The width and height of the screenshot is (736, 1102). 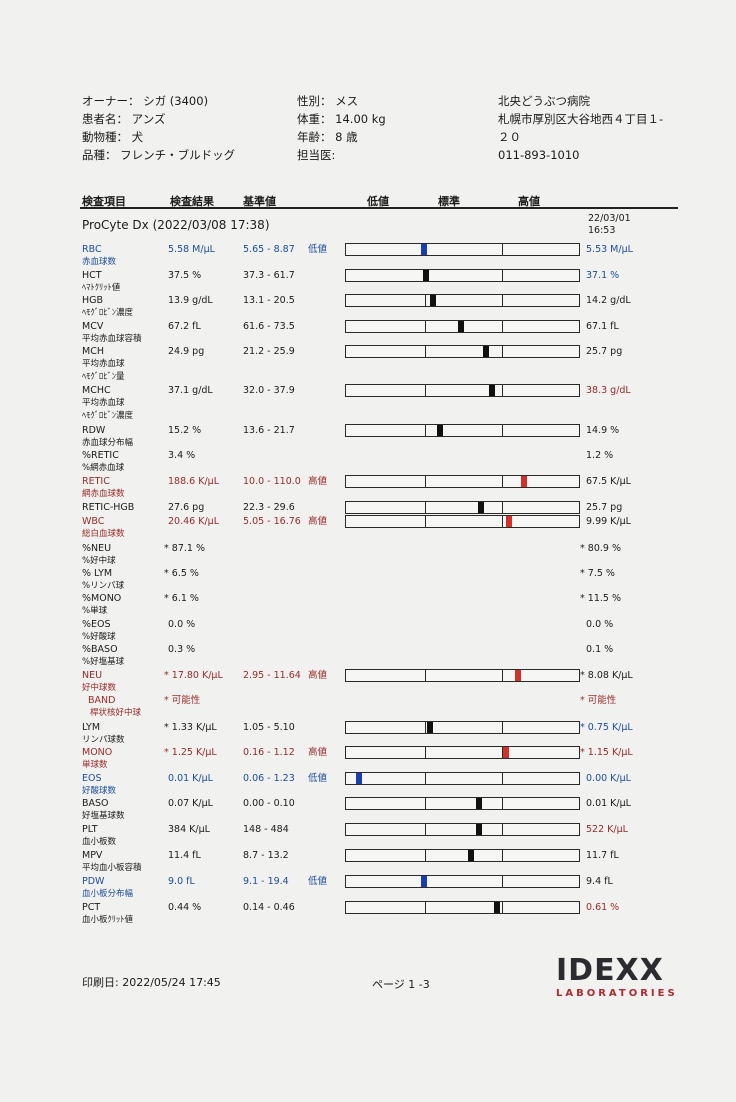 I want to click on row-result: * 6.1 %, so click(x=181, y=598).